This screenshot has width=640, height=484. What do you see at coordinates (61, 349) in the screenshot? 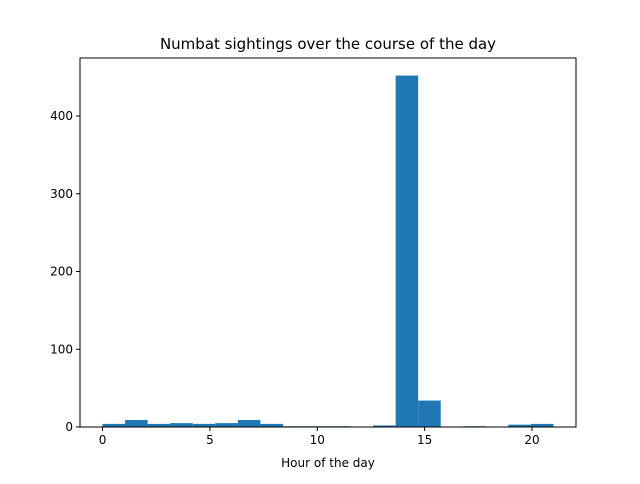
I see `y-tick-label: 100` at bounding box center [61, 349].